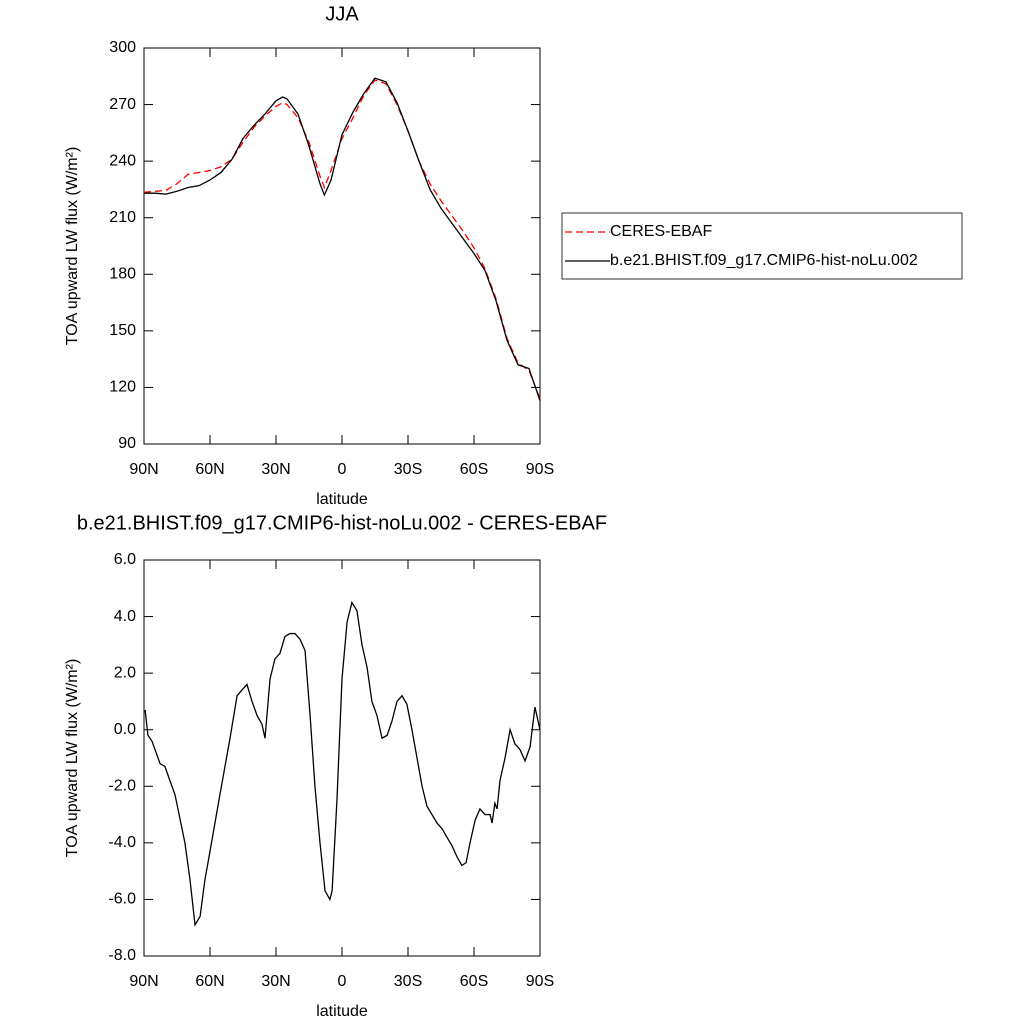  I want to click on y-tick-label: -2.0, so click(122, 786).